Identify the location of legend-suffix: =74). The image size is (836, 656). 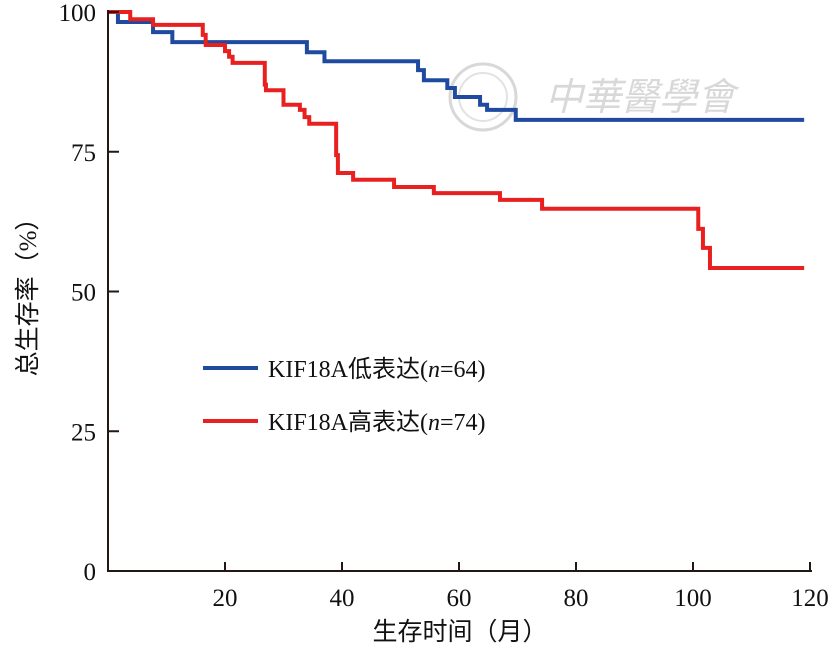
(463, 423).